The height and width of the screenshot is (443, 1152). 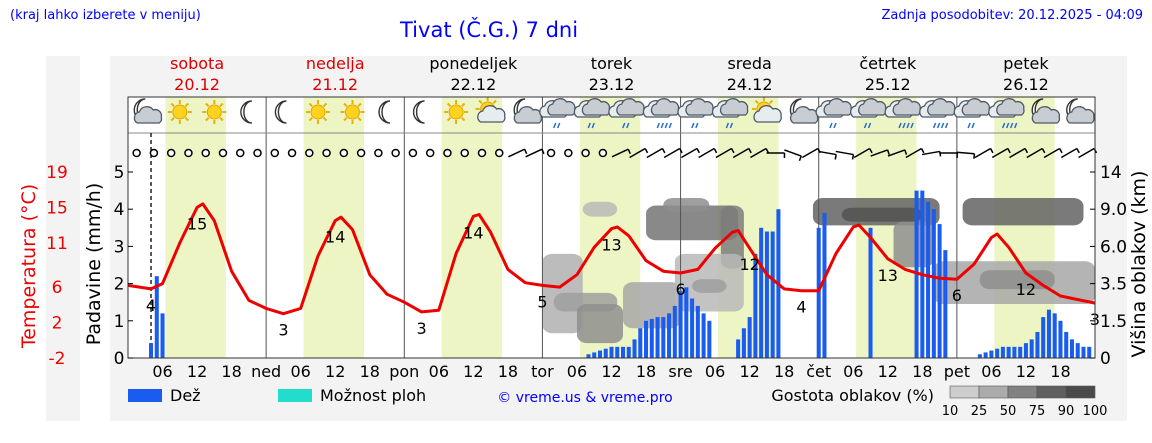 I want to click on x-tick: pon, so click(x=404, y=371).